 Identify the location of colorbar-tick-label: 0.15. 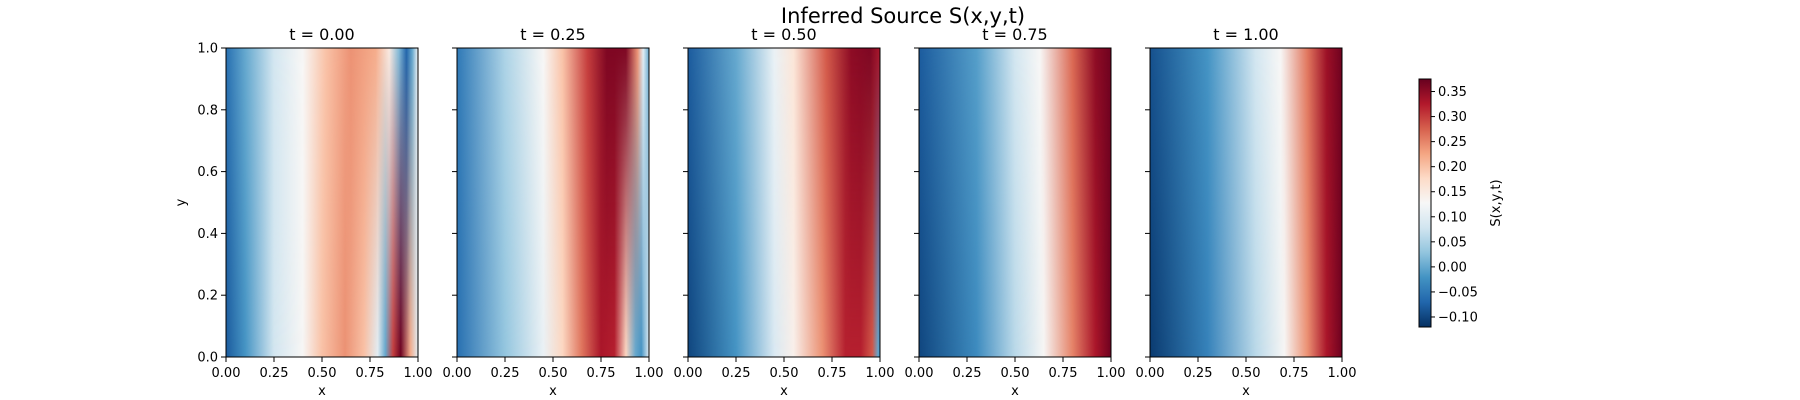
(1452, 192).